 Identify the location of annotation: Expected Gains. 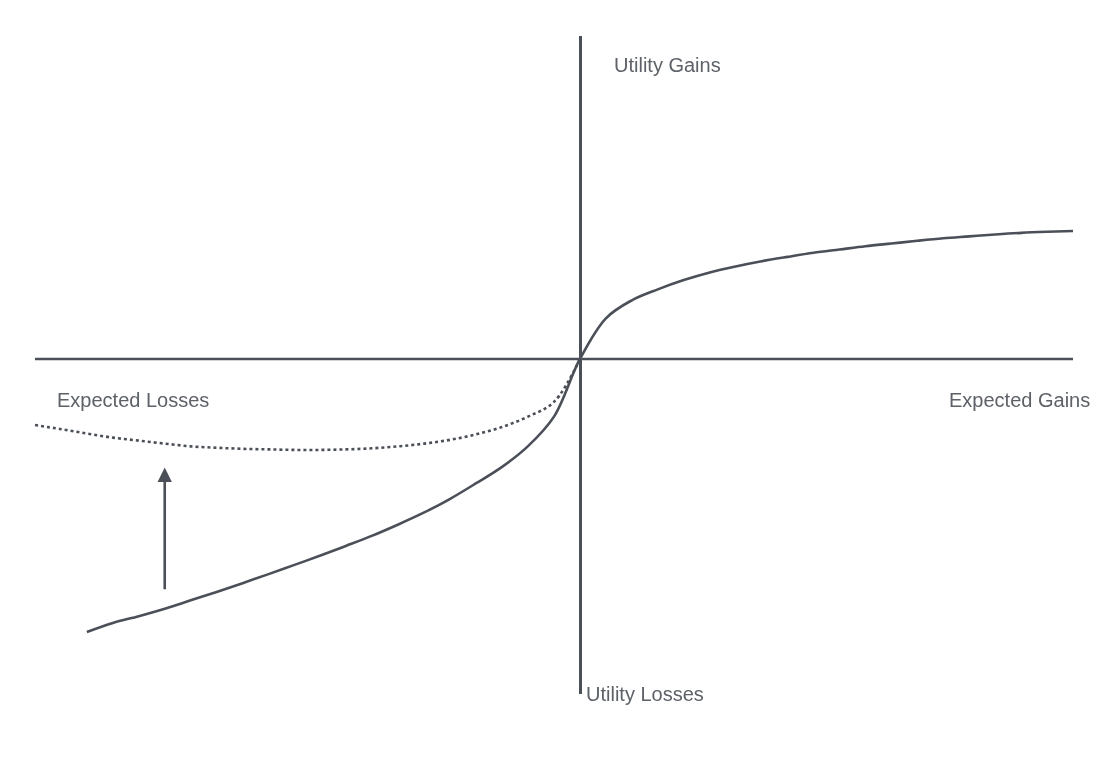
(1020, 400).